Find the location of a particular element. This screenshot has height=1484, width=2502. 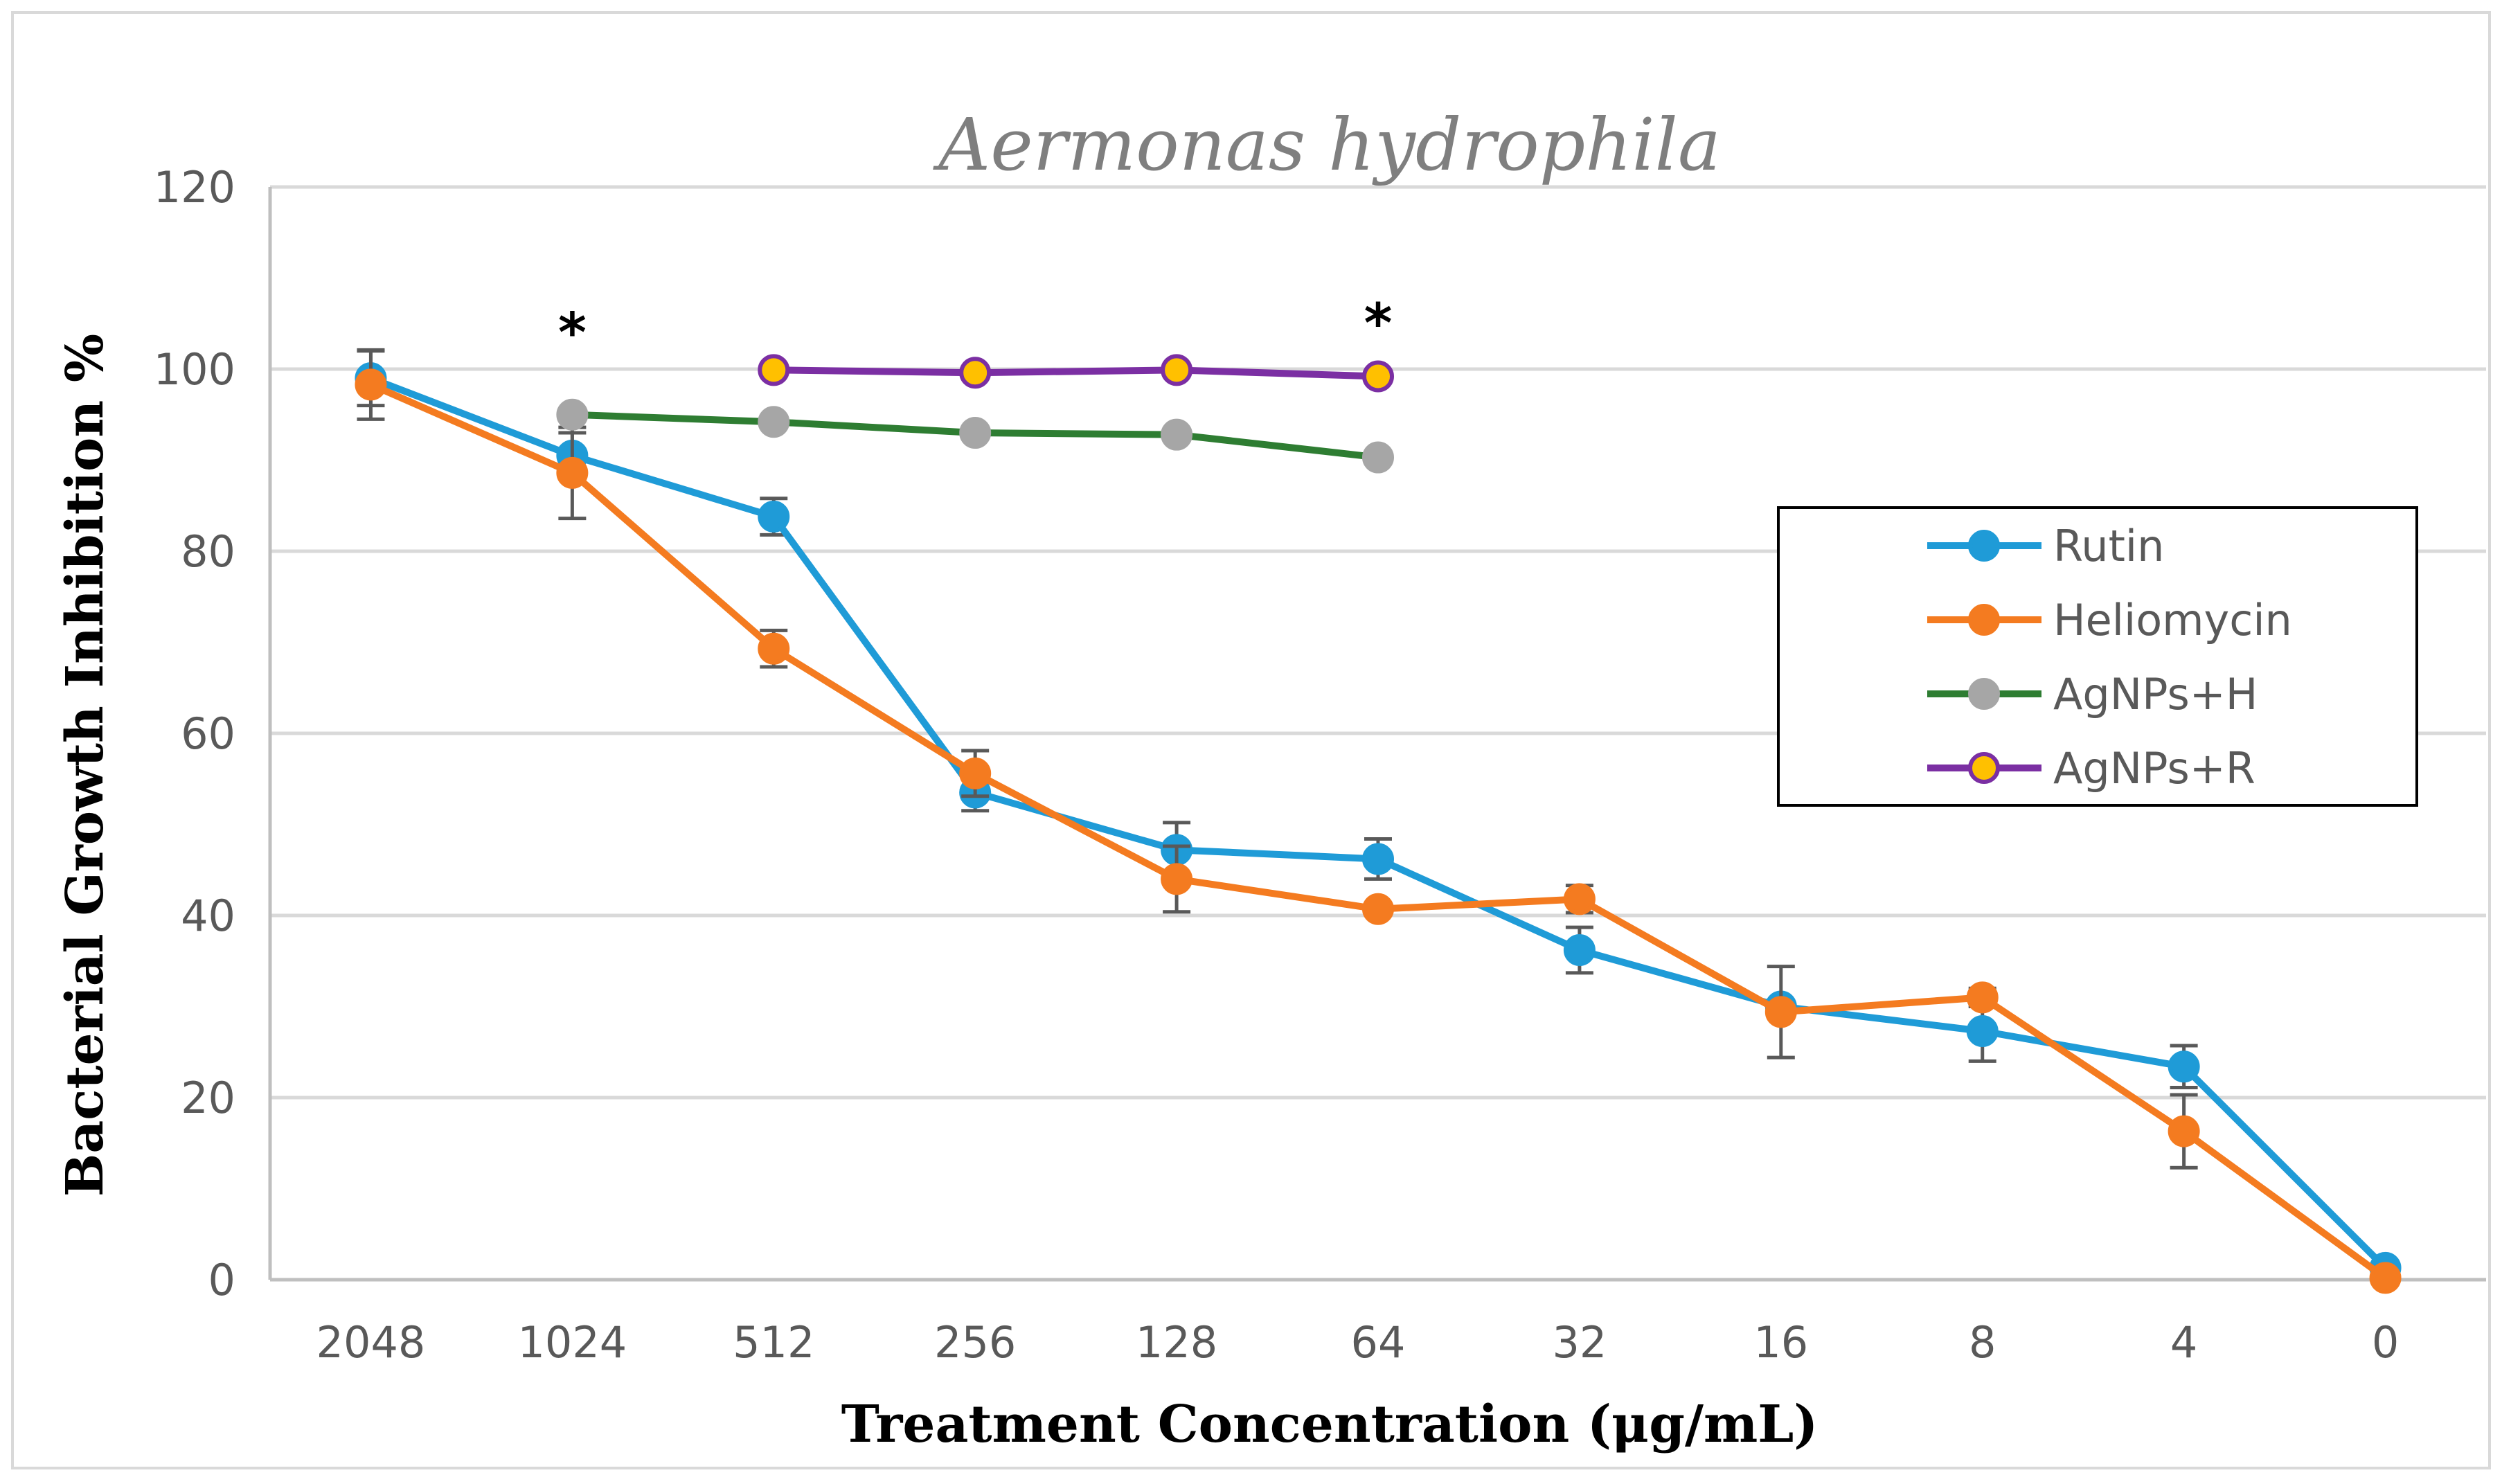

legend-item-heliomycin: Heliomycin is located at coordinates (2109, 620).